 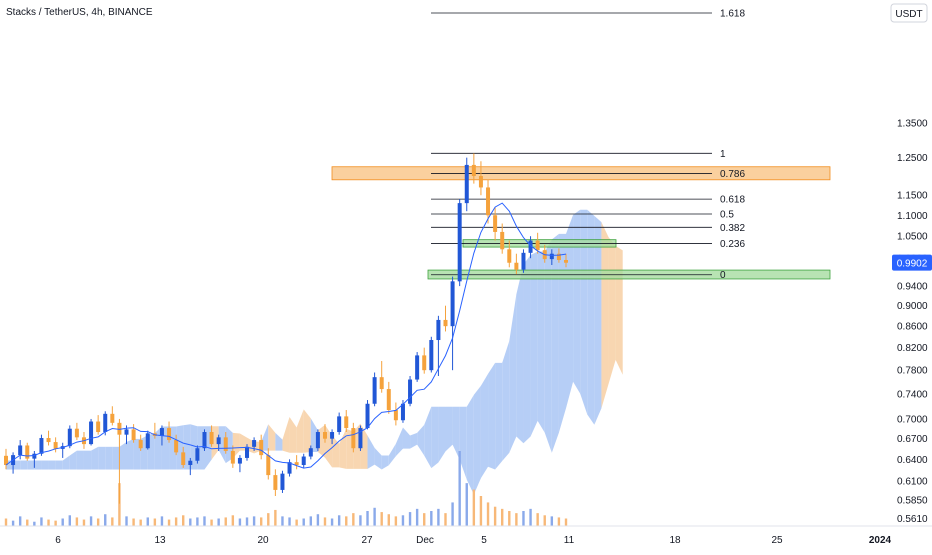 What do you see at coordinates (732, 200) in the screenshot?
I see `fib-label: 0.618` at bounding box center [732, 200].